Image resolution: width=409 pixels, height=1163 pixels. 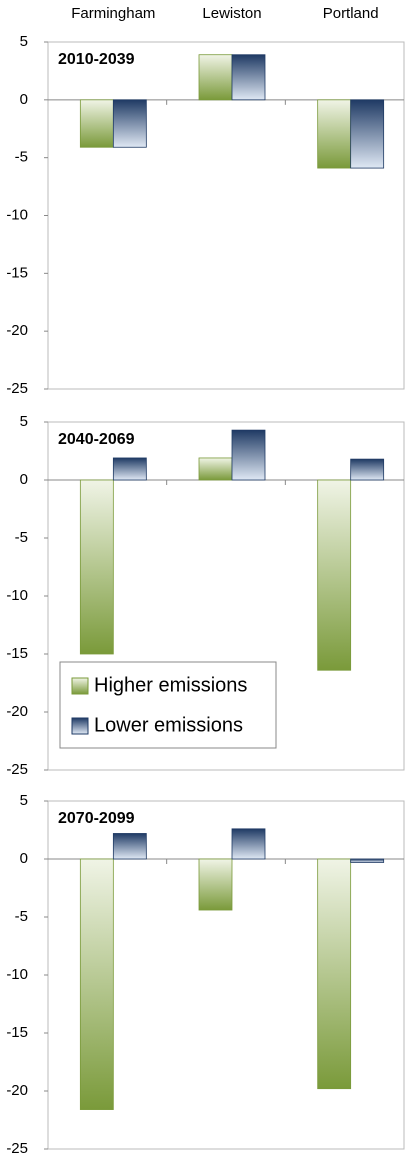 I want to click on legend-box, so click(x=168, y=705).